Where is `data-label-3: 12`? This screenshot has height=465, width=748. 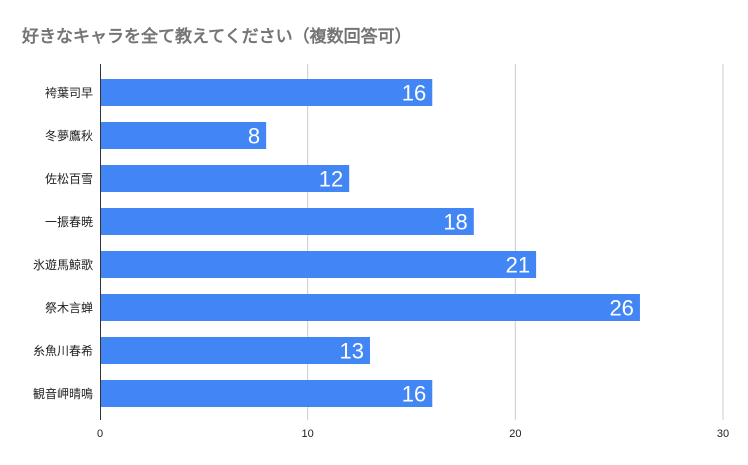 data-label-3: 12 is located at coordinates (331, 179).